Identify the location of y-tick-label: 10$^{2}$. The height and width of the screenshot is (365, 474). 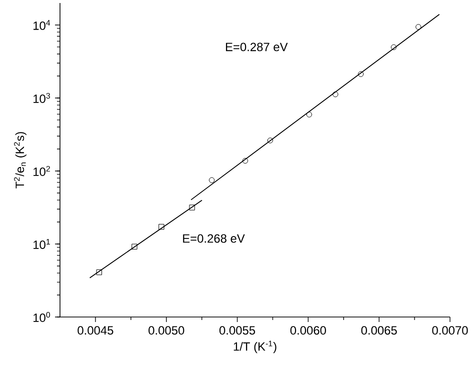
(42, 171).